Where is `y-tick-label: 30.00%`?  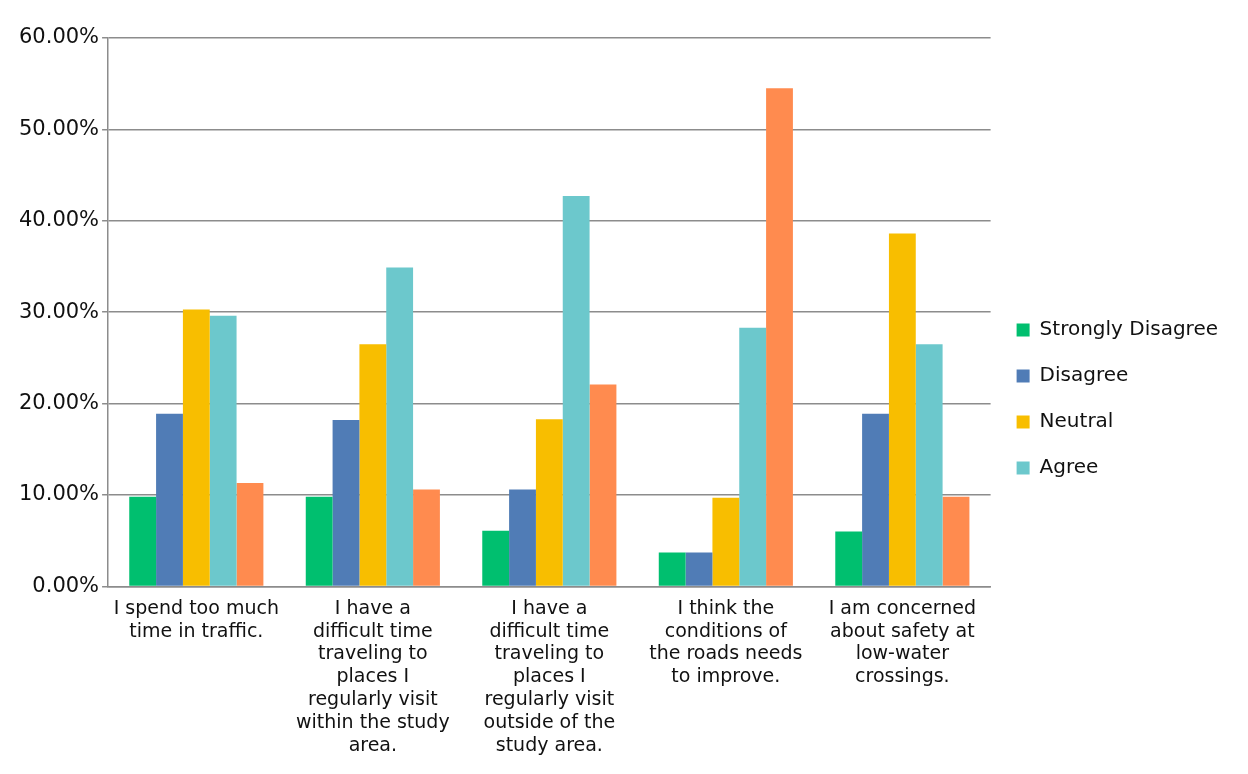
y-tick-label: 30.00% is located at coordinates (59, 310).